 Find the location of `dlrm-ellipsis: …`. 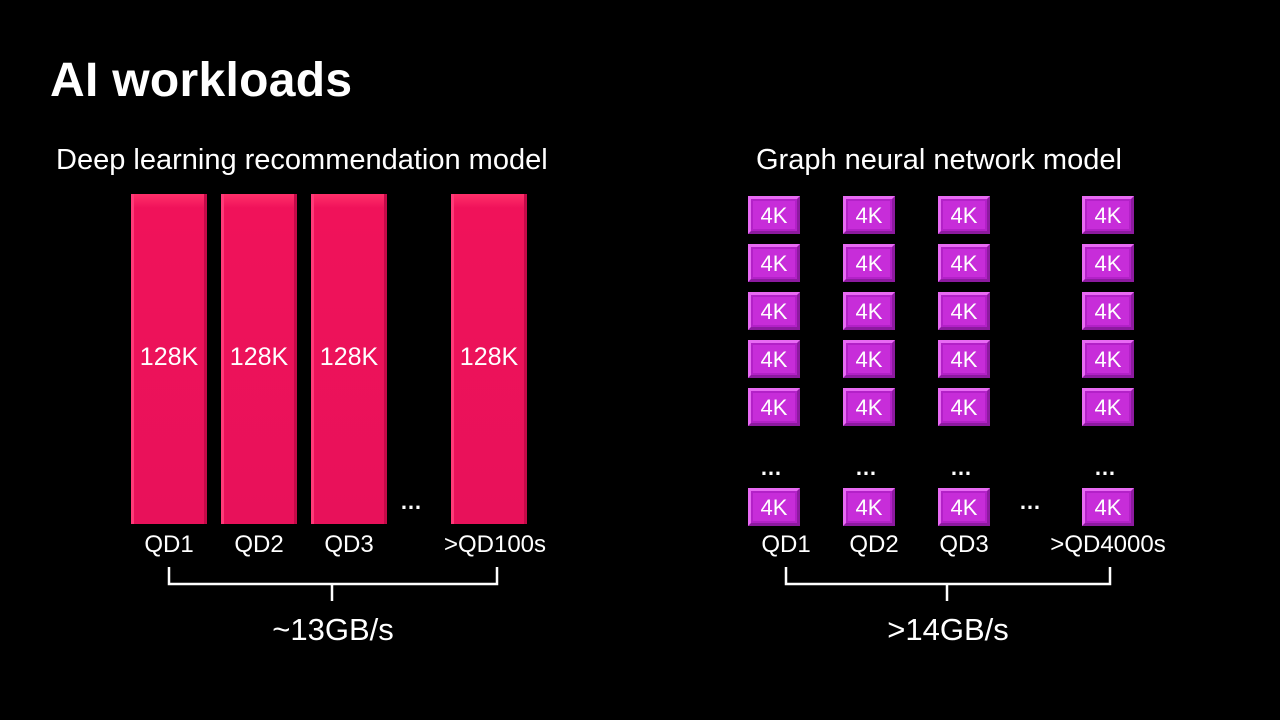

dlrm-ellipsis: … is located at coordinates (411, 501).